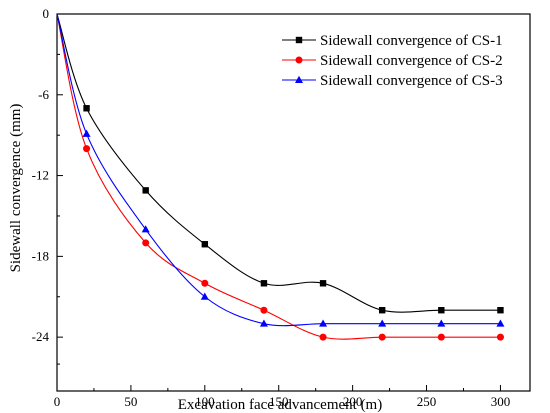 This screenshot has height=413, width=550. I want to click on y-tick-label: -12, so click(40, 175).